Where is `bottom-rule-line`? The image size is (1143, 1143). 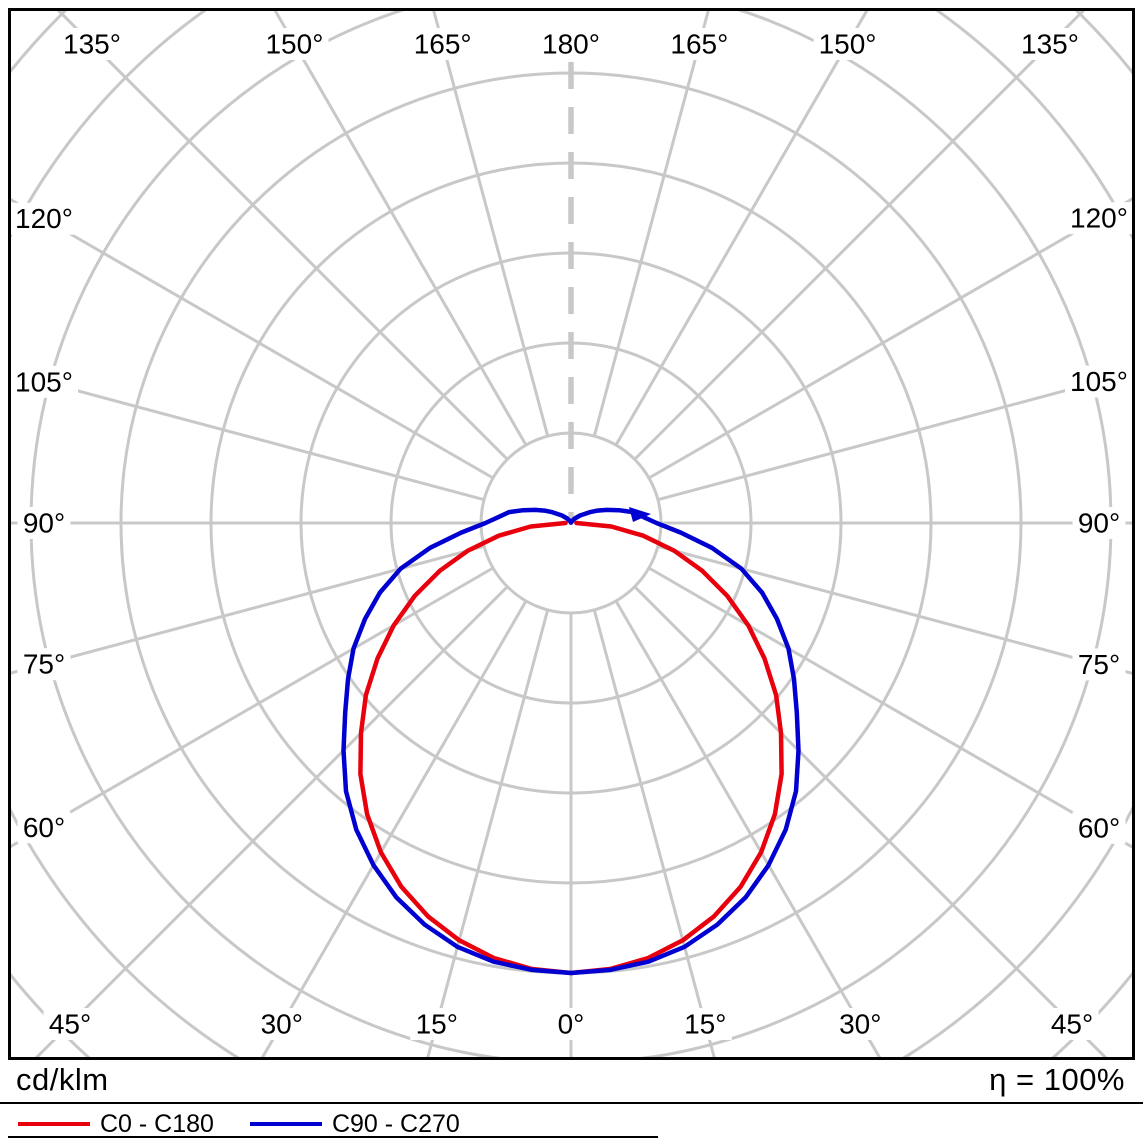
bottom-rule-line is located at coordinates (333, 1137).